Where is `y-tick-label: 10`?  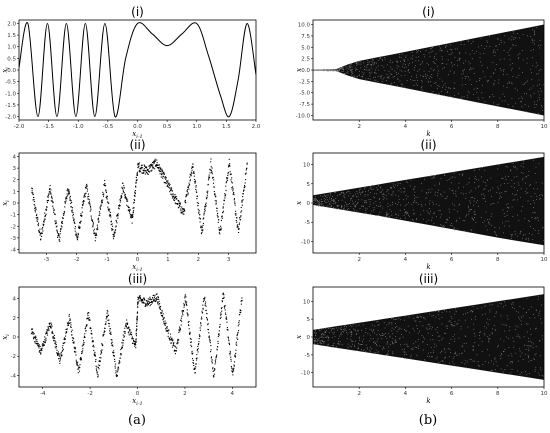 y-tick-label: 10 is located at coordinates (306, 302).